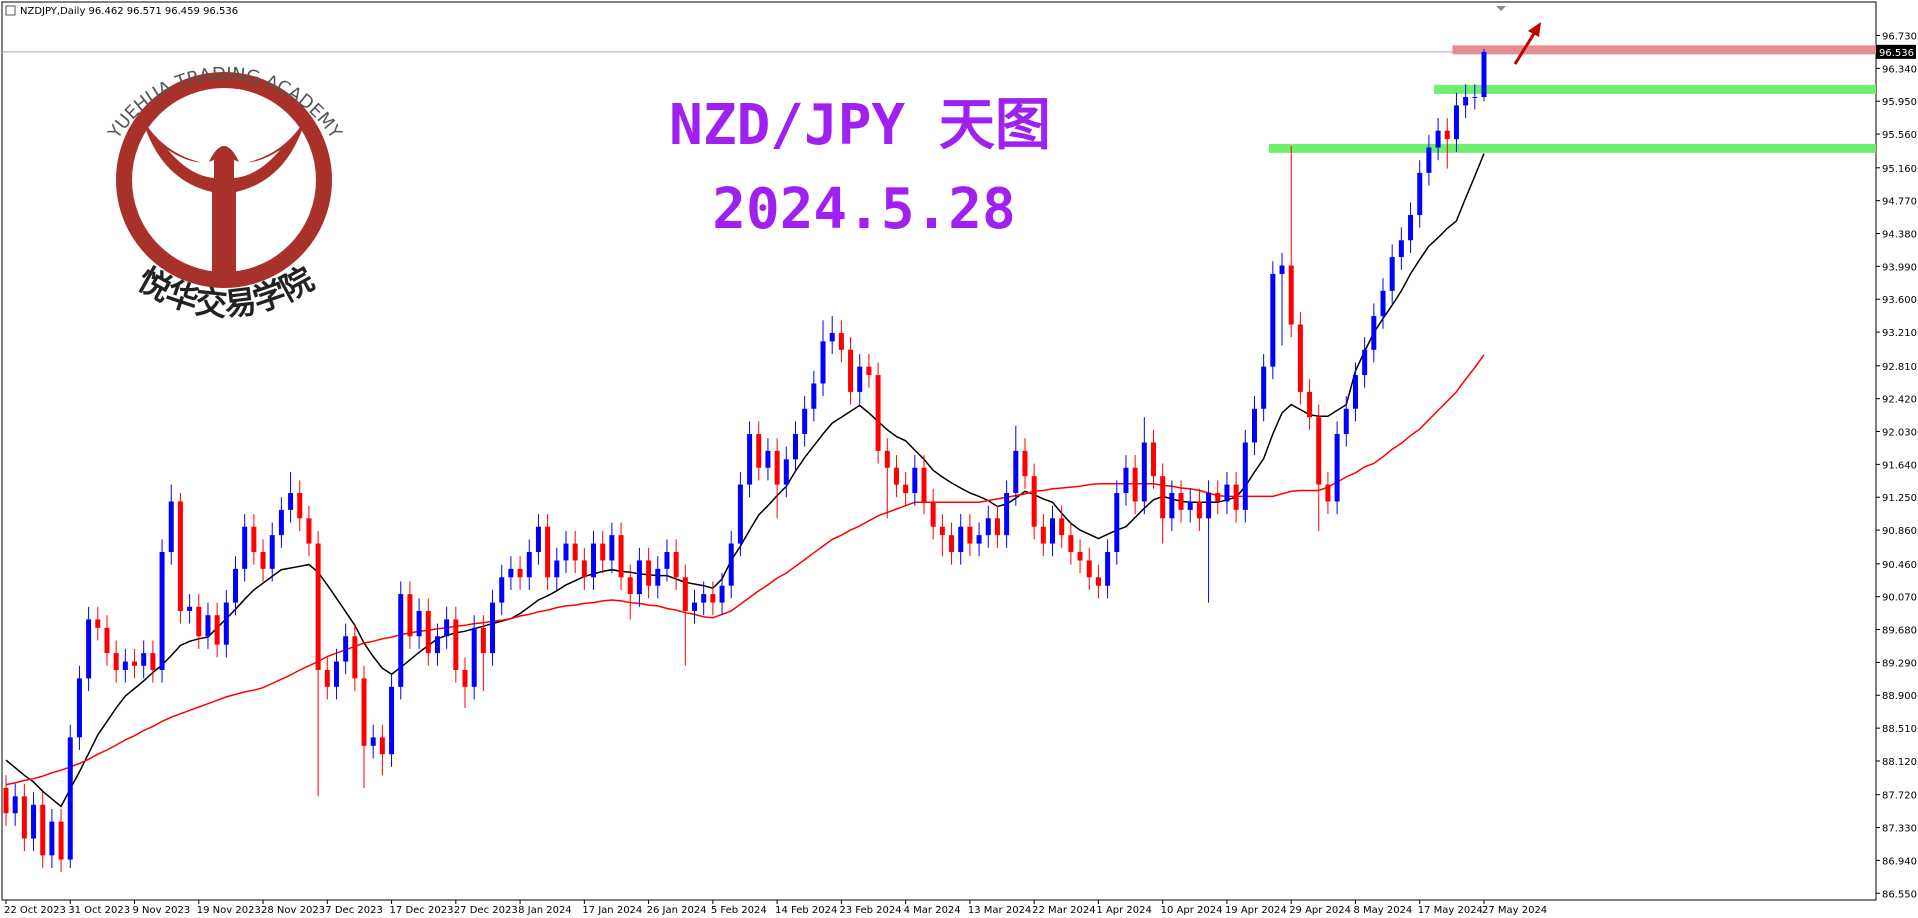 Image resolution: width=1918 pixels, height=918 pixels. I want to click on arrow-shaft, so click(1525, 48).